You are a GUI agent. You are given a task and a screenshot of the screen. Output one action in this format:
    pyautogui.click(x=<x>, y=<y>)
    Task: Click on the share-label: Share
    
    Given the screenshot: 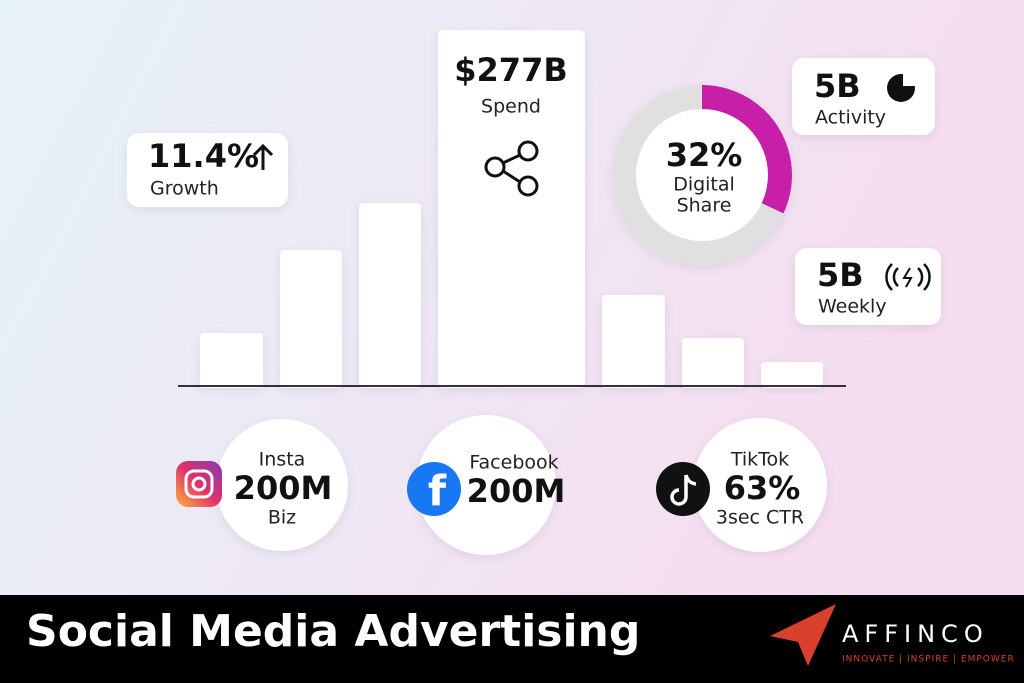 What is the action you would take?
    pyautogui.click(x=704, y=206)
    